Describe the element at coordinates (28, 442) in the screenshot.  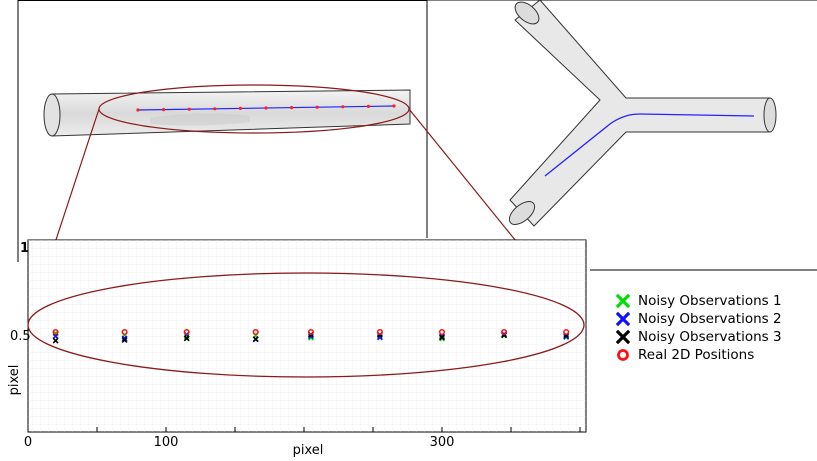
I see `x-tick-label: 0` at that location.